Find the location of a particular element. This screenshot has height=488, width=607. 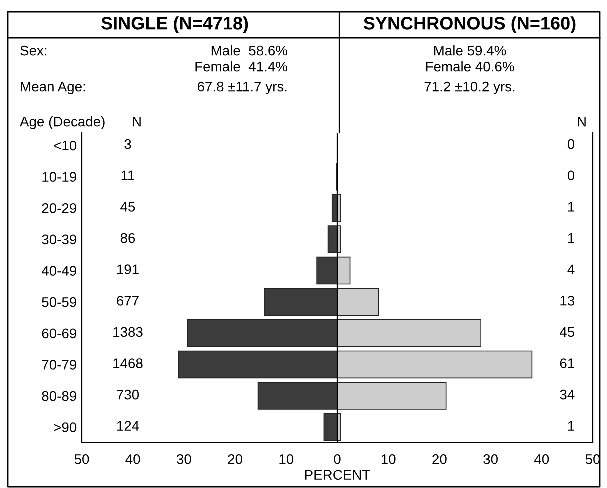

y-tick-label: <10 is located at coordinates (65, 145).